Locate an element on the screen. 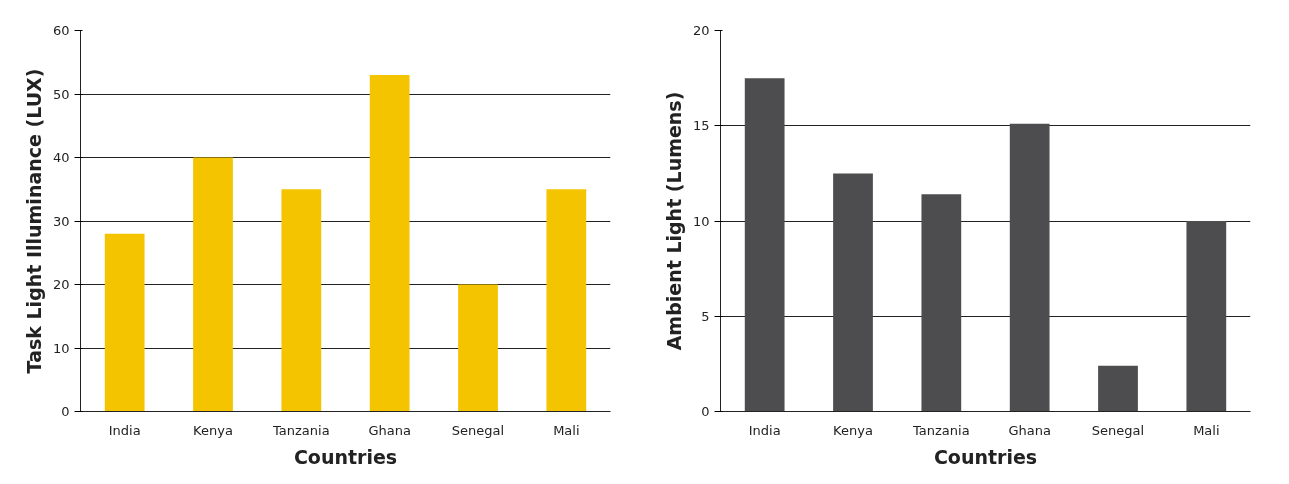 The height and width of the screenshot is (484, 1289). y-tick-label: 5 is located at coordinates (705, 316).